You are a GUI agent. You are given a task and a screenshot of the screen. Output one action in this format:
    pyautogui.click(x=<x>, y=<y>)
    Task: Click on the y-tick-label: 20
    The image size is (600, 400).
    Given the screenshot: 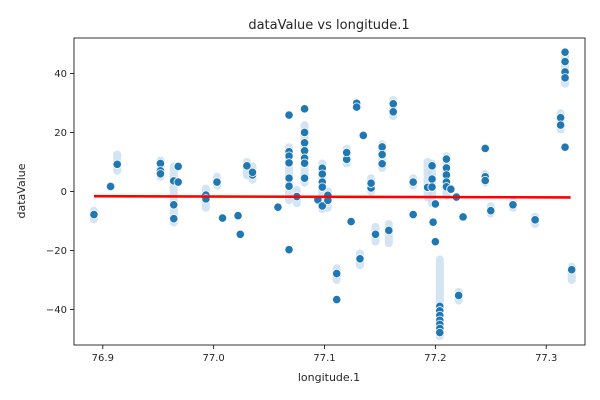 What is the action you would take?
    pyautogui.click(x=60, y=133)
    